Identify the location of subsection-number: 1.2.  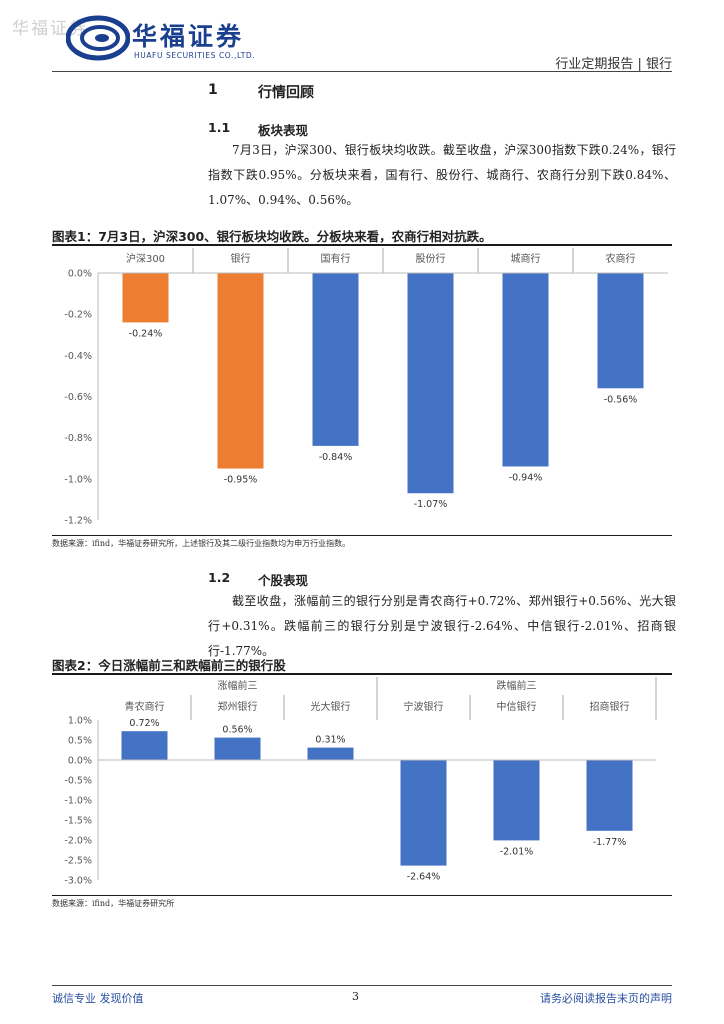
(219, 577).